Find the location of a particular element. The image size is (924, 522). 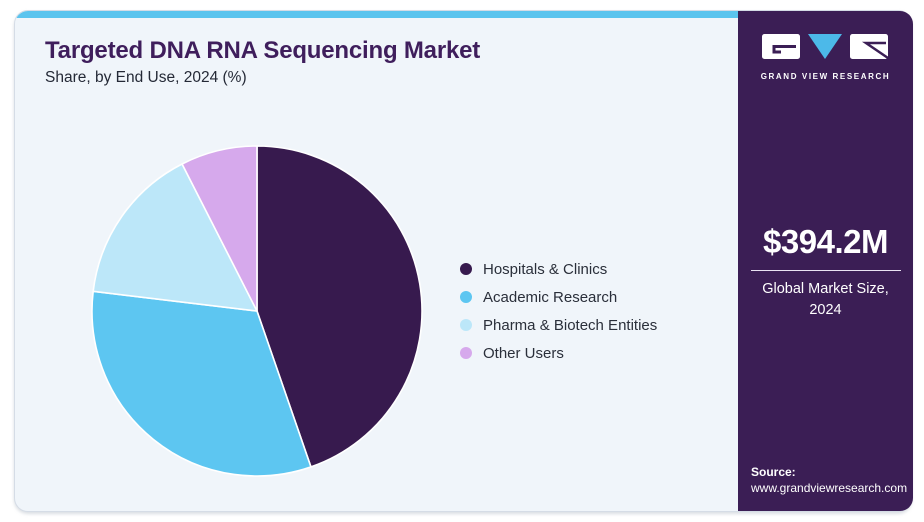

source-label: Source: is located at coordinates (773, 472).